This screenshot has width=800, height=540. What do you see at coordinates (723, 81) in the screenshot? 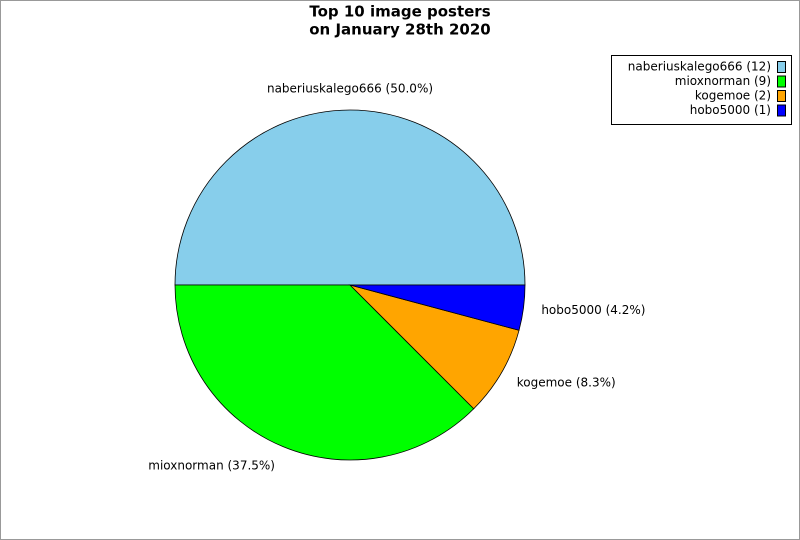
I see `legend-label: mioxnorman (9)` at bounding box center [723, 81].